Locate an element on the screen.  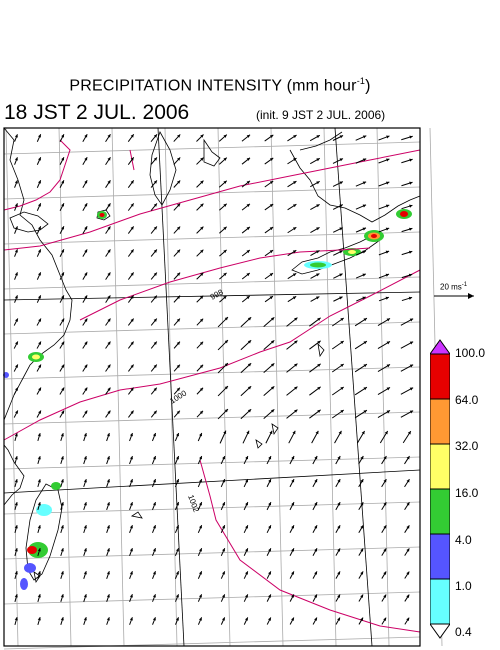
legend-label-04: 0.4 is located at coordinates (463, 632).